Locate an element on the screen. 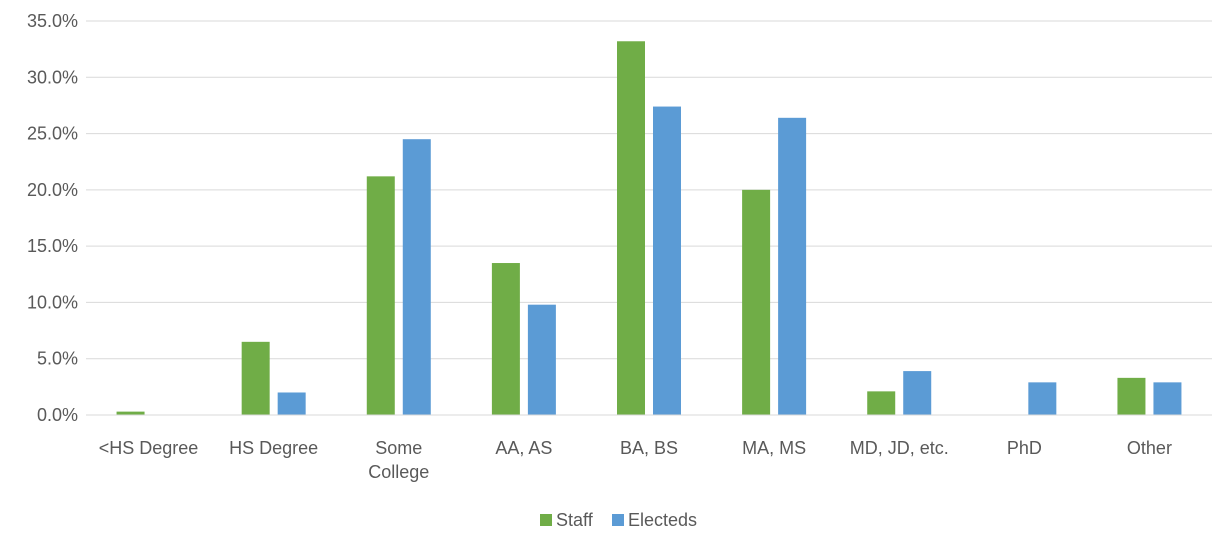  legend-swatch-staff is located at coordinates (546, 520).